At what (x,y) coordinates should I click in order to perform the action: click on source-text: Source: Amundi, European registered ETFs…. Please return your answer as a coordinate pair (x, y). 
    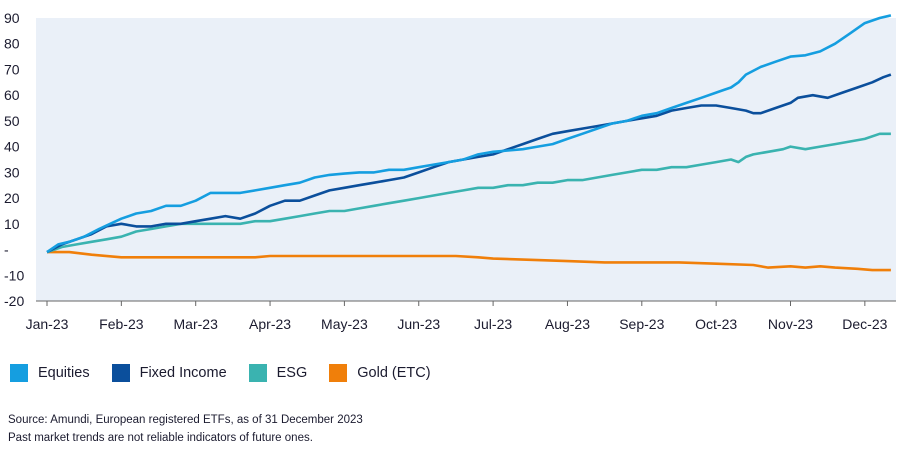
    Looking at the image, I should click on (185, 420).